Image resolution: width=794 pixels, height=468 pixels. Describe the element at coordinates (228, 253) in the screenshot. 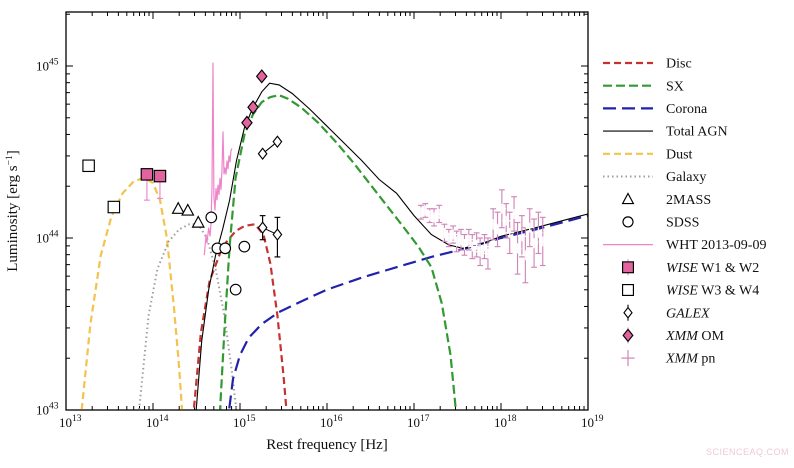

I see `scatter-sdss` at that location.